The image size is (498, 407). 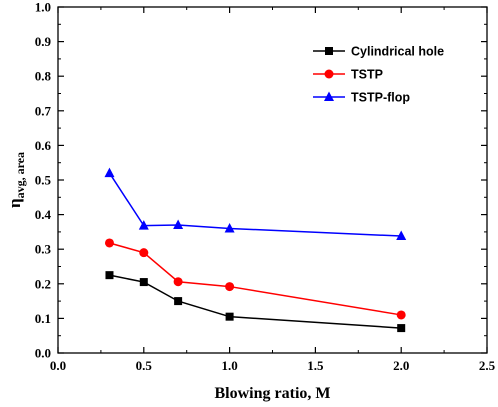 I want to click on legend-item: TSTP, so click(x=348, y=75).